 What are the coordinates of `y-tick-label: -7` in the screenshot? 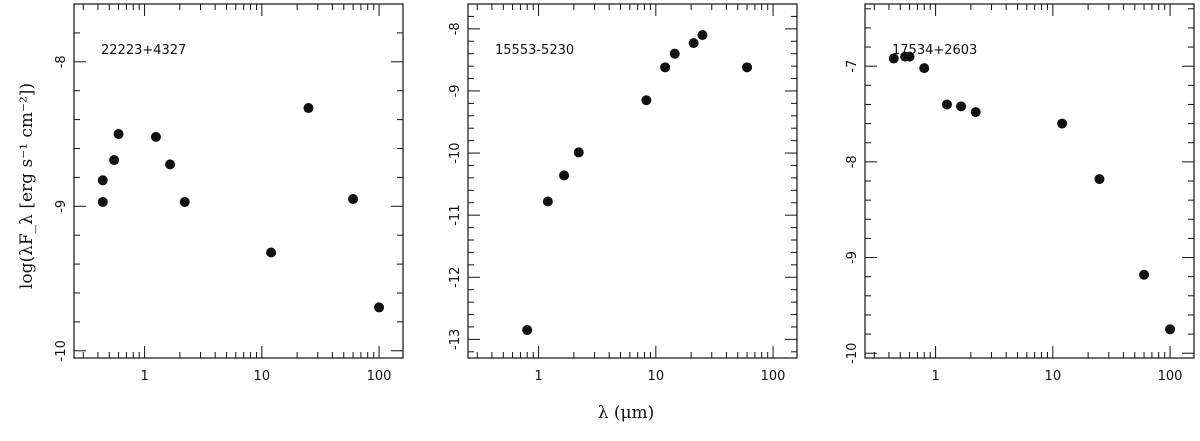 It's located at (852, 66).